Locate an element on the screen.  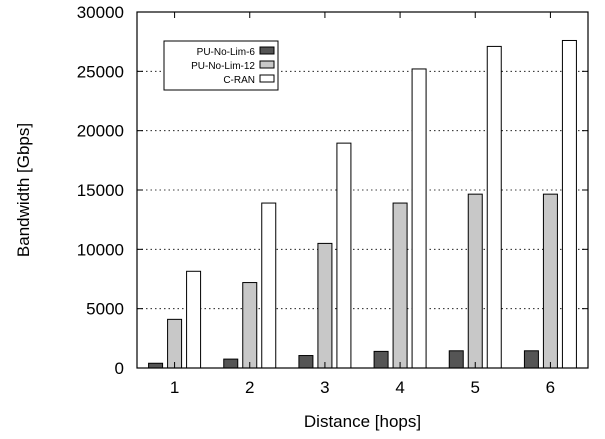
y-tick-label: 10000 is located at coordinates (100, 249).